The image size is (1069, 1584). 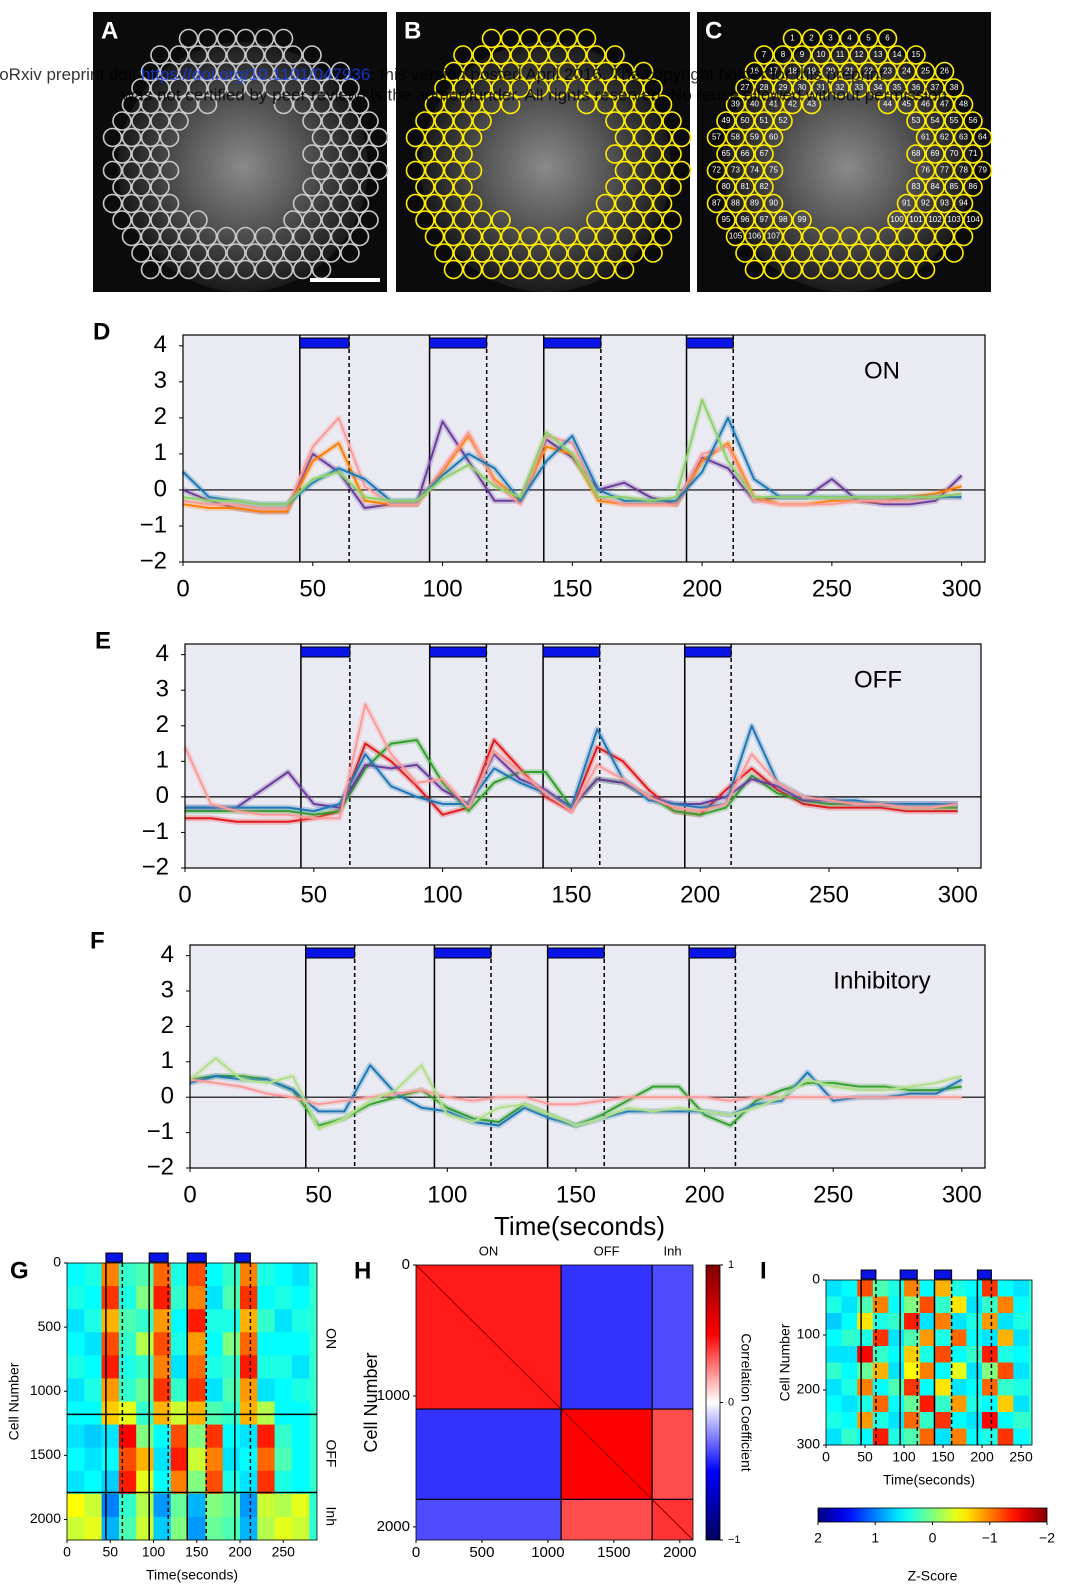 What do you see at coordinates (916, 87) in the screenshot?
I see `cell-label: 36` at bounding box center [916, 87].